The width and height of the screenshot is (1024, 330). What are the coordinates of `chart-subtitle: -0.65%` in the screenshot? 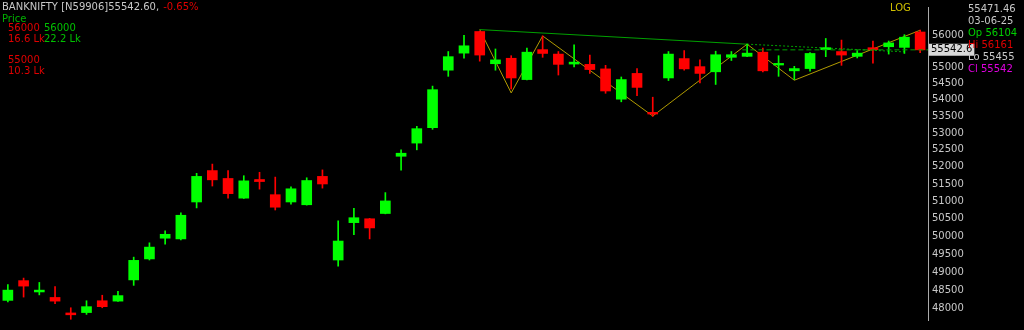 It's located at (181, 6).